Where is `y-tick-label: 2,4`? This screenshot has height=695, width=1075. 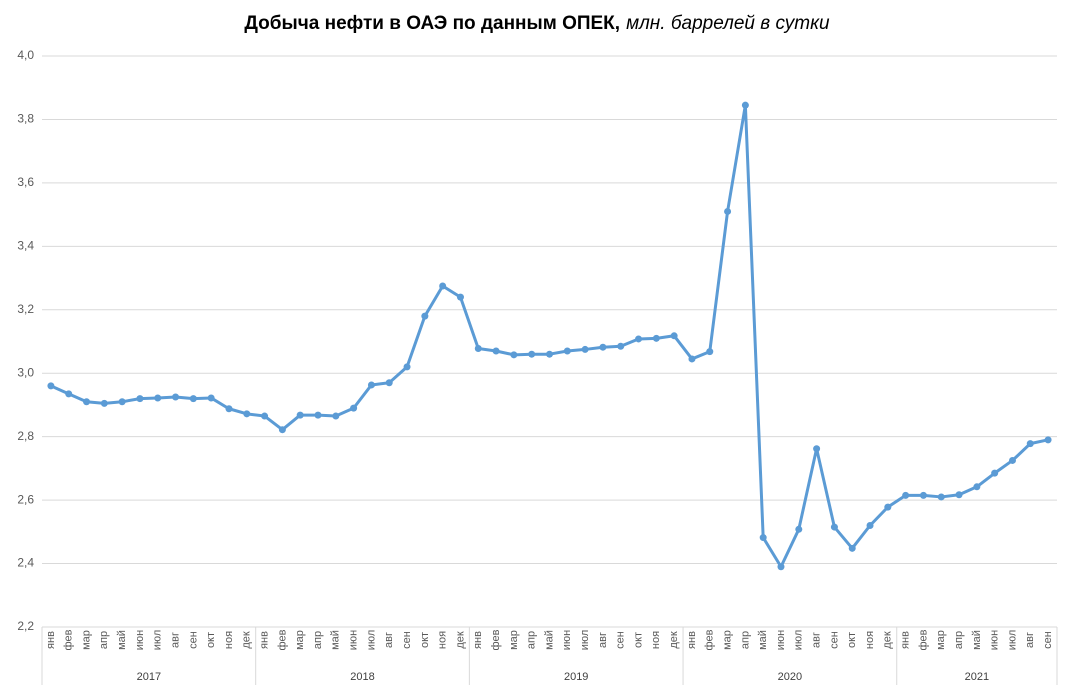
y-tick-label: 2,4 is located at coordinates (25, 563).